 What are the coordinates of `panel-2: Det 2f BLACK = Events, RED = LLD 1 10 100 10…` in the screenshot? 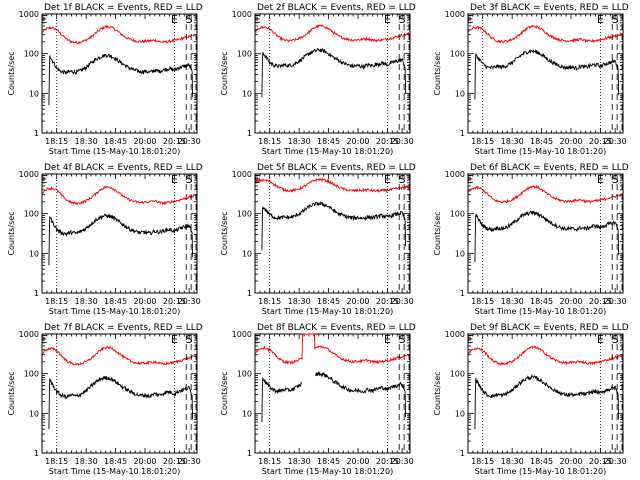 It's located at (318, 79).